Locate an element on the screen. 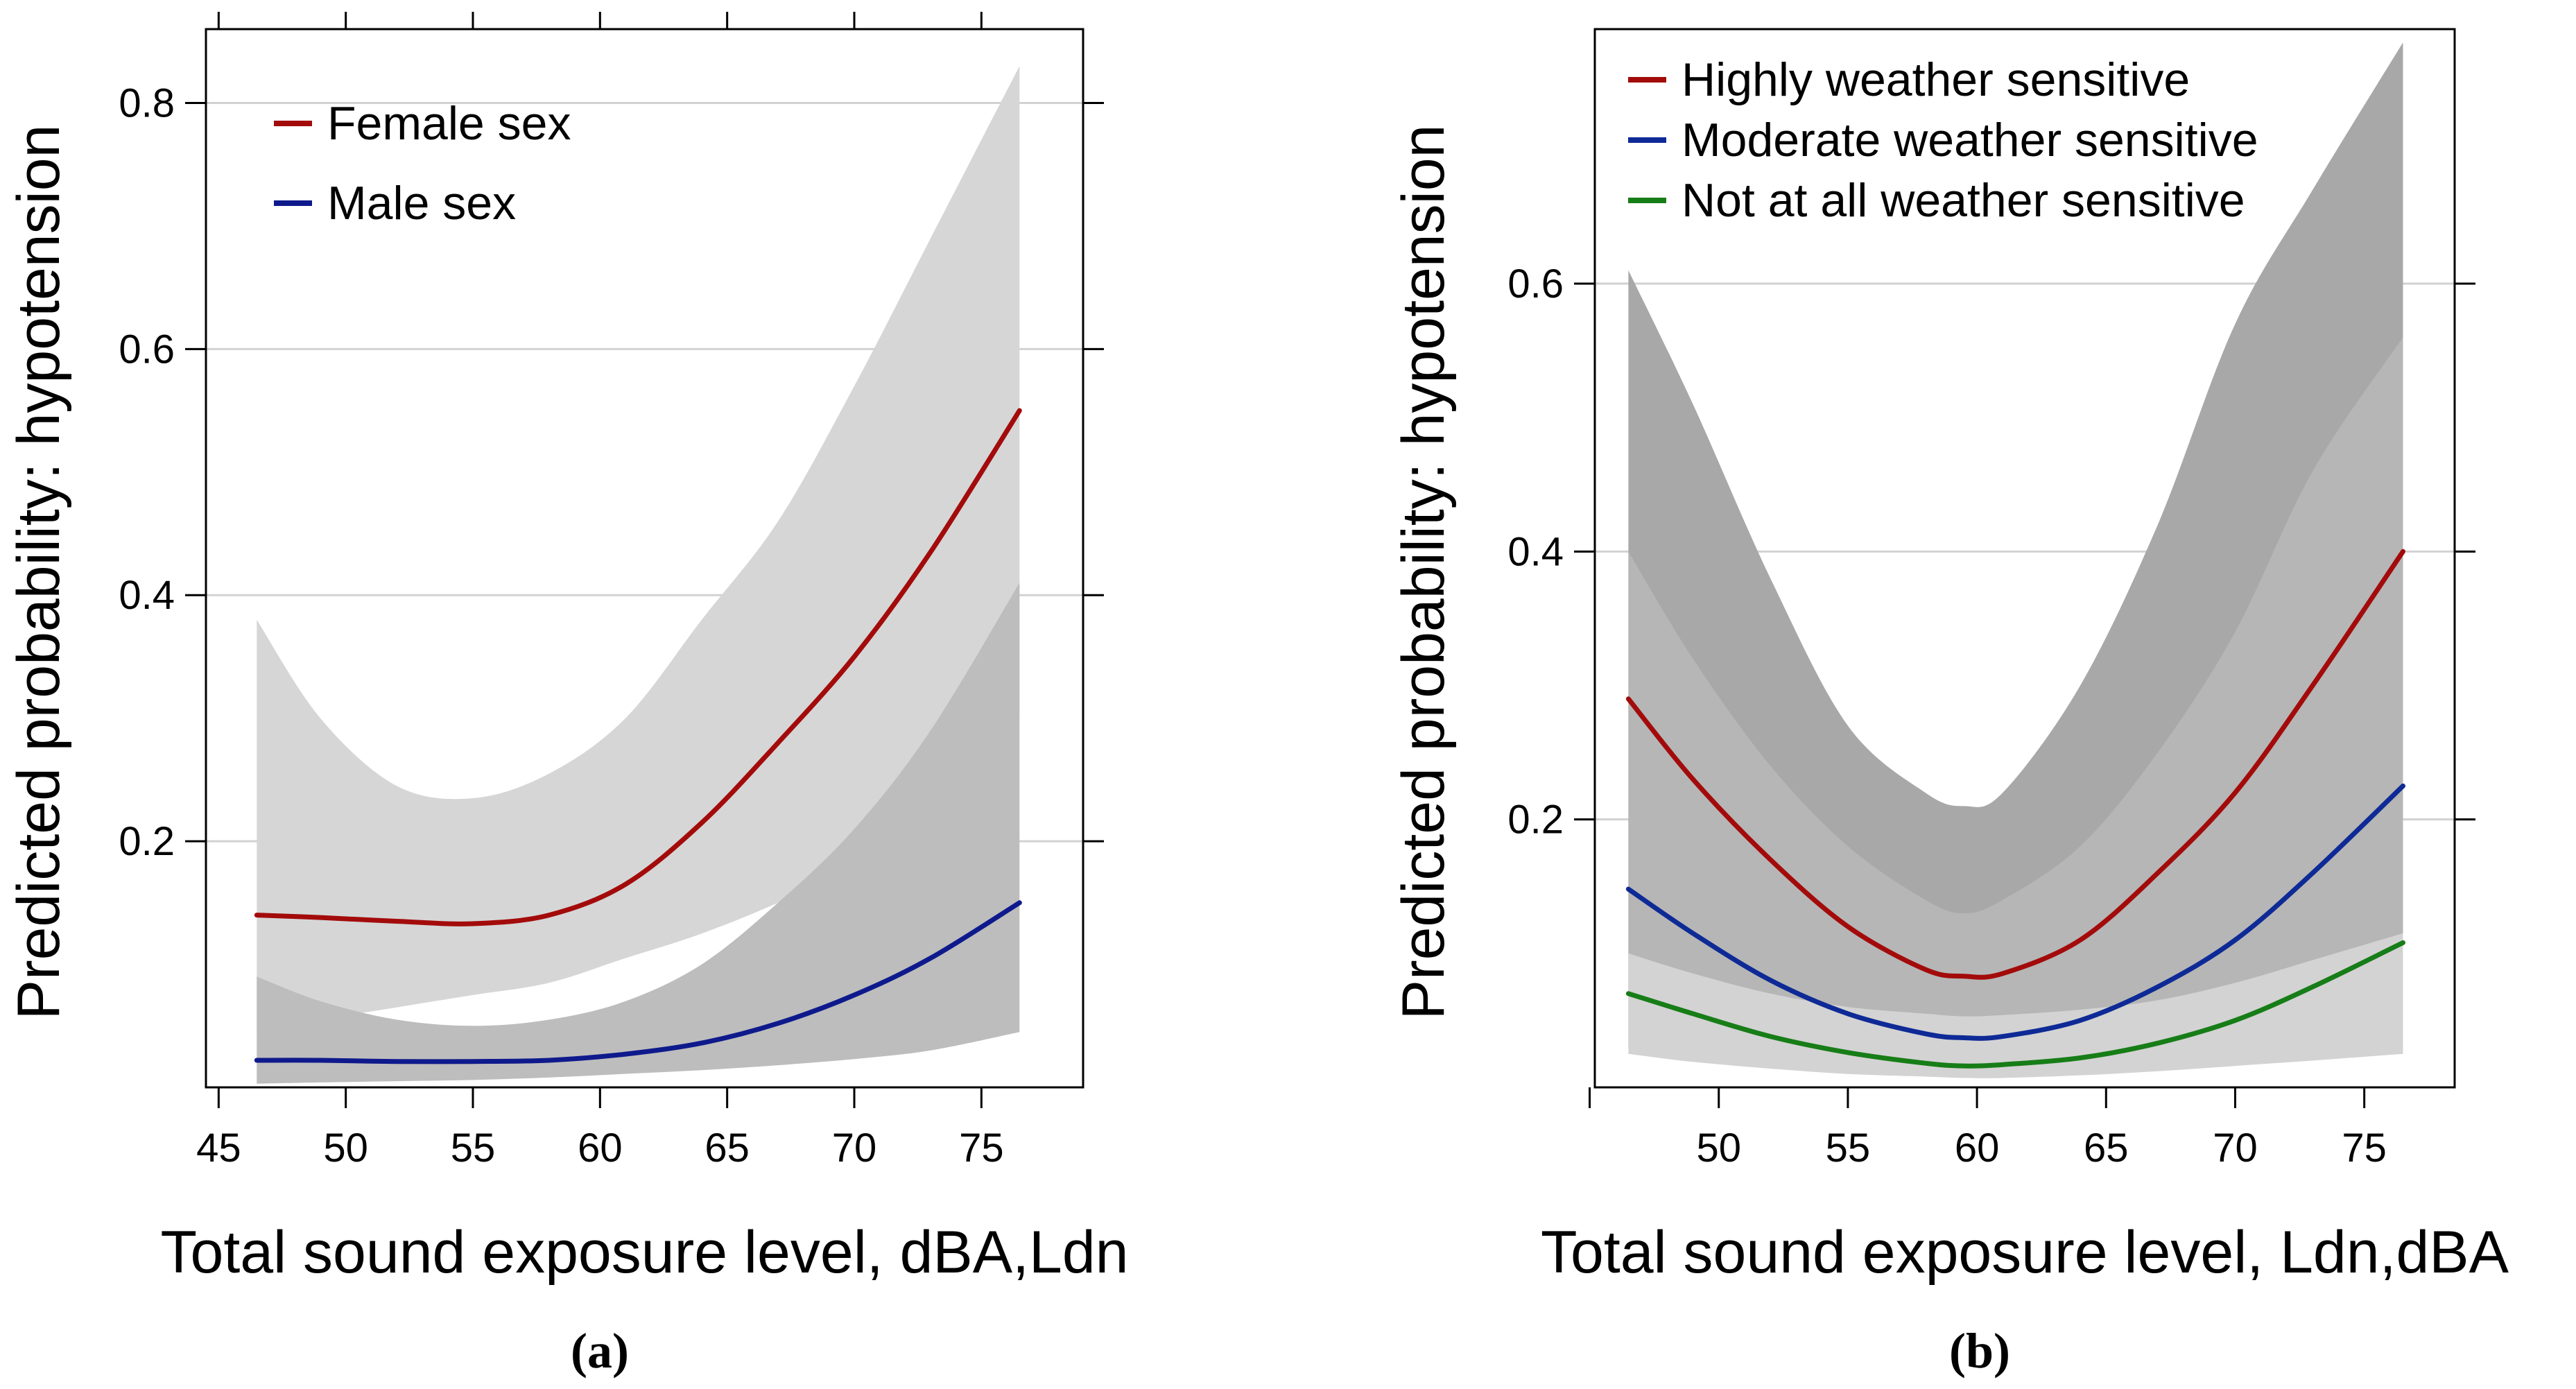 The height and width of the screenshot is (1389, 2576). legend-label: Not at all weather sensitive is located at coordinates (1963, 201).